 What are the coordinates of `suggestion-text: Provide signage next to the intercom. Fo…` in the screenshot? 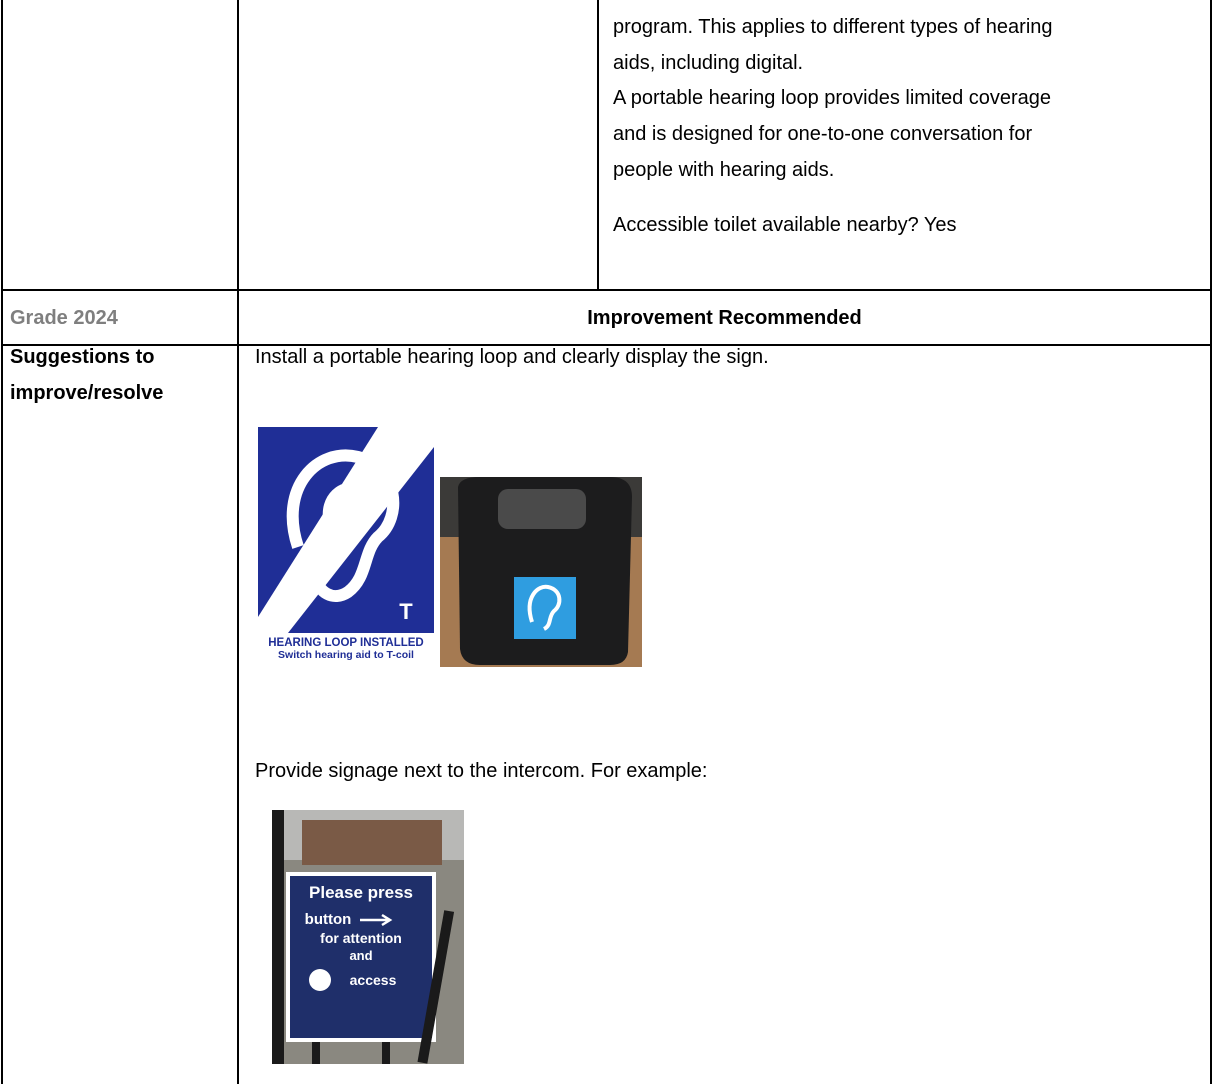 It's located at (481, 771).